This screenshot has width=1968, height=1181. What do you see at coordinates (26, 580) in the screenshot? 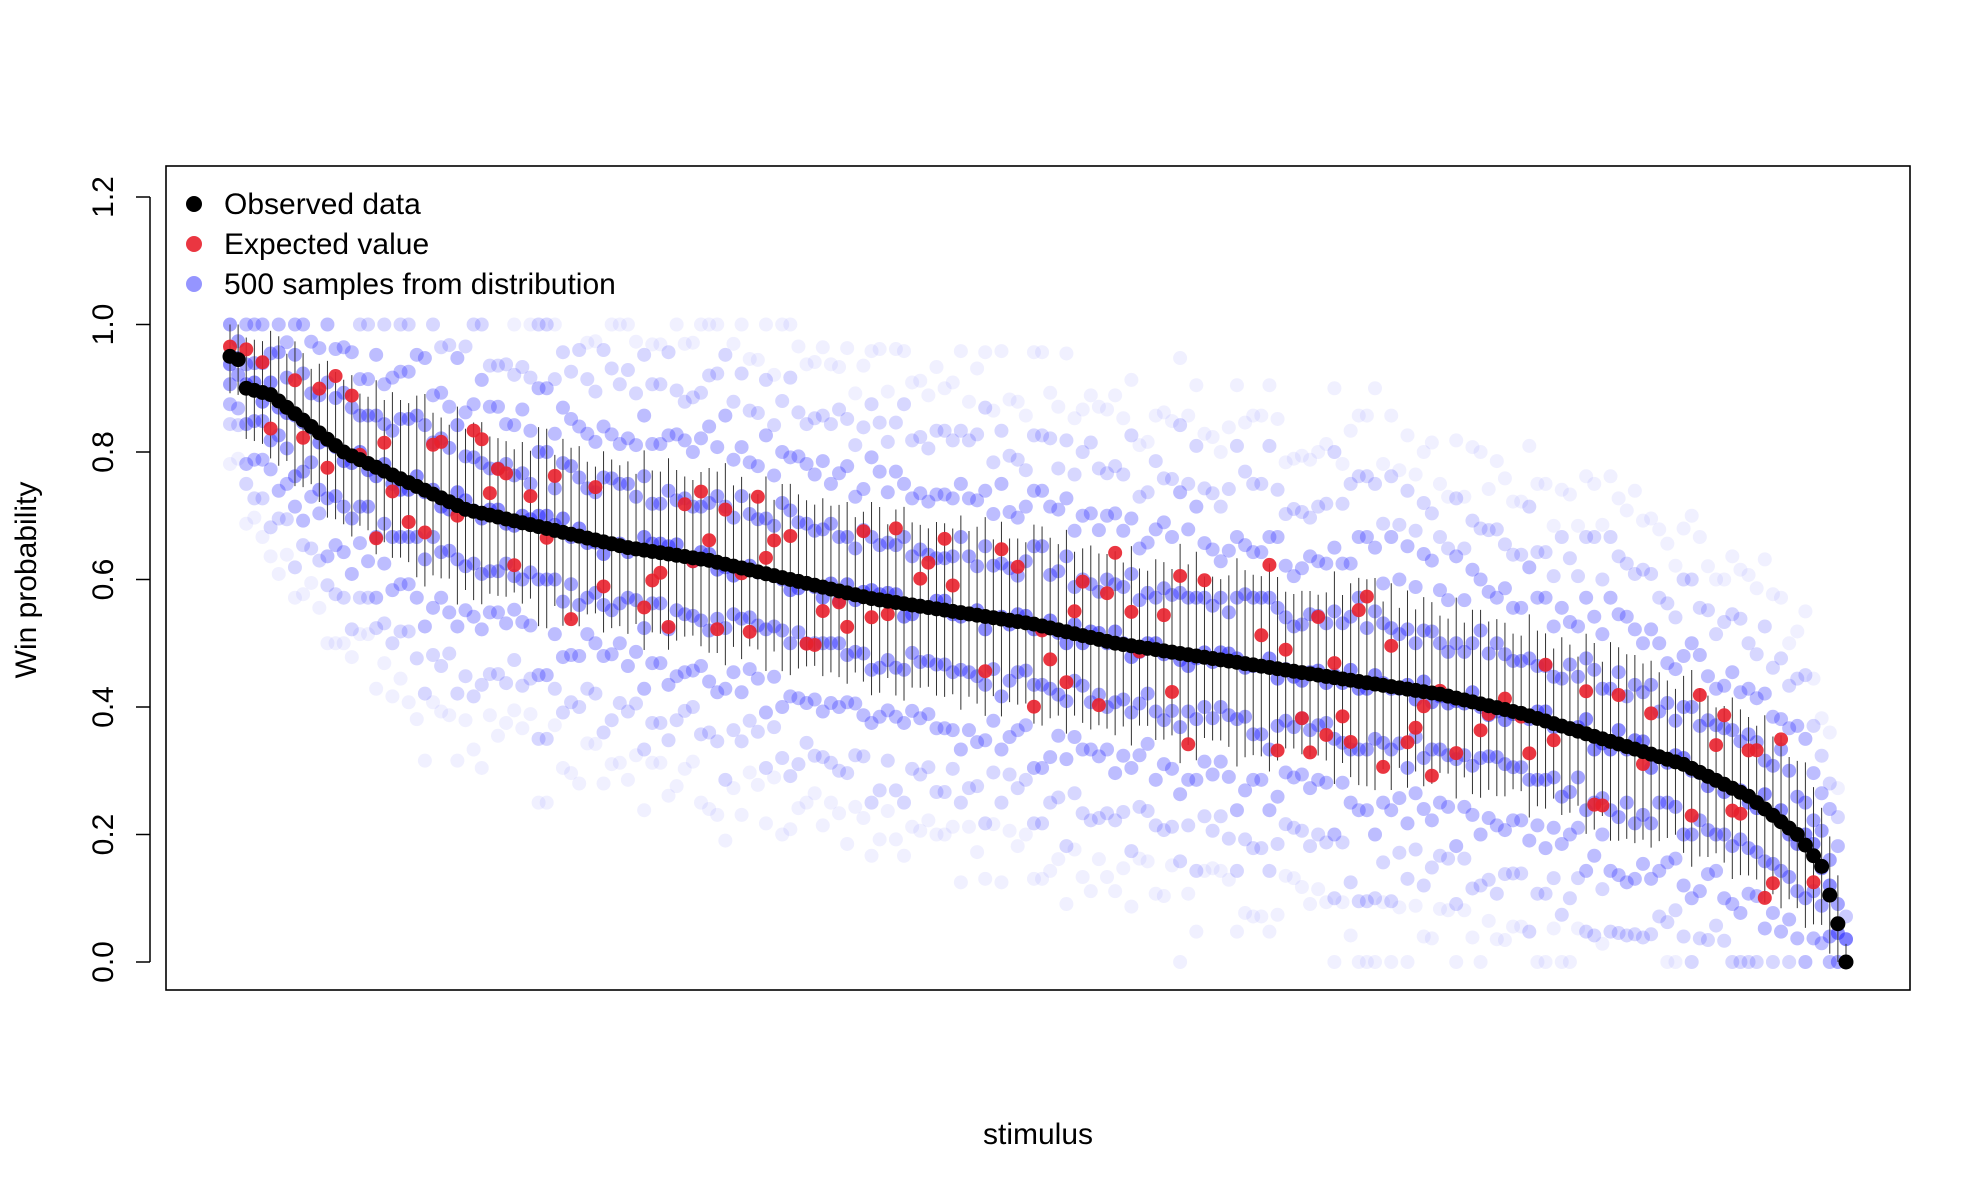
I see `y-axis-label: Win probability` at bounding box center [26, 580].